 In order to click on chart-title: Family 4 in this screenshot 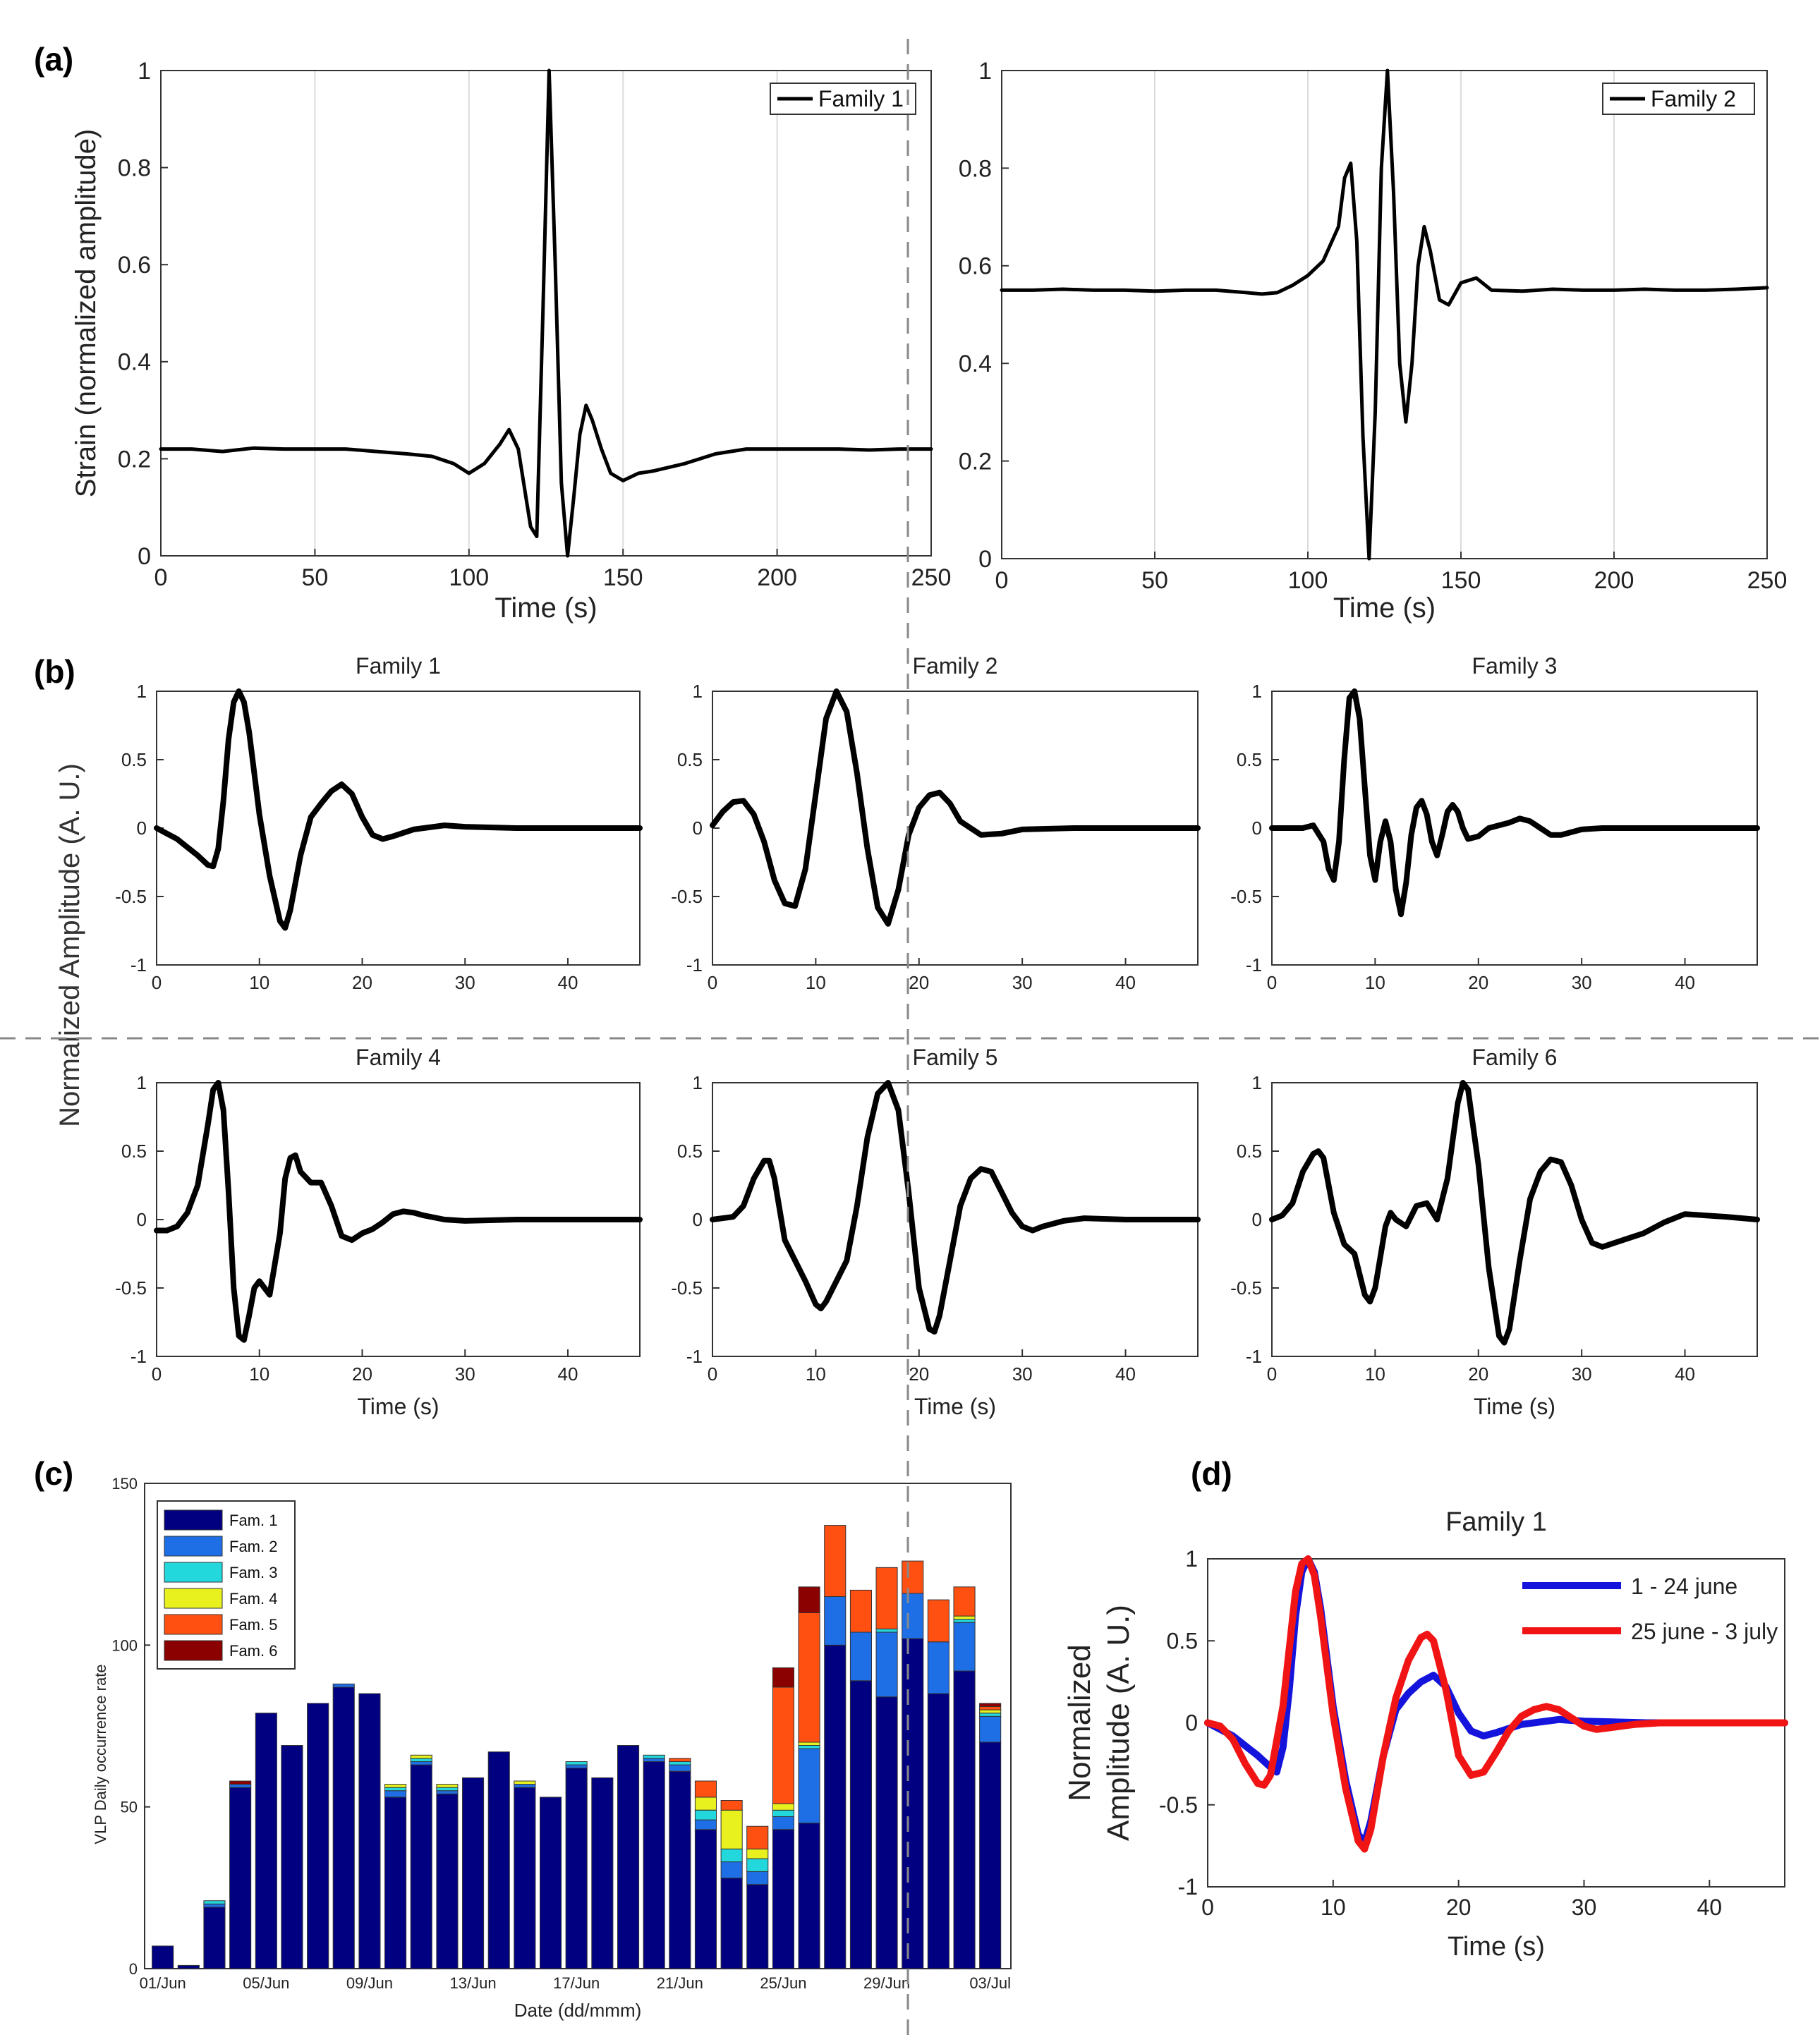, I will do `click(398, 1057)`.